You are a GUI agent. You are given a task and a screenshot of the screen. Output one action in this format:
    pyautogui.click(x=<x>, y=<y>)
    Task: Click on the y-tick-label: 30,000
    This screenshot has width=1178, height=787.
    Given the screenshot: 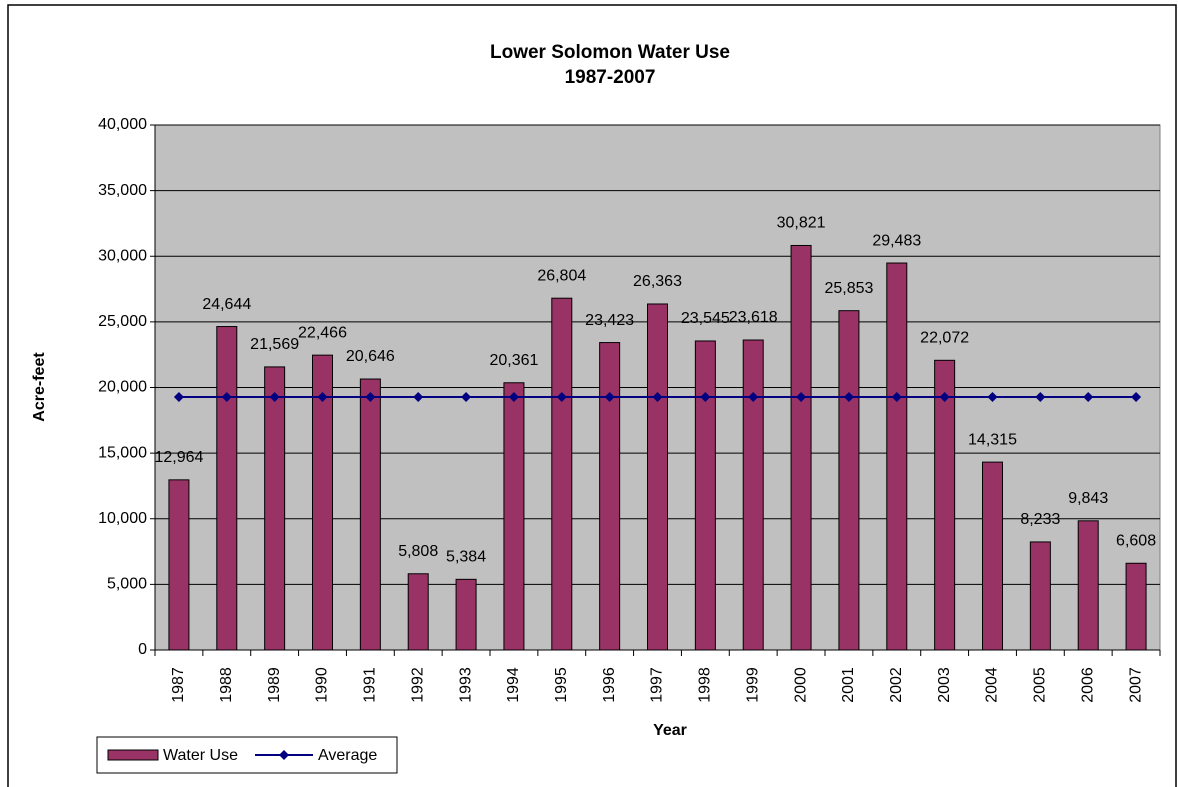 What is the action you would take?
    pyautogui.click(x=122, y=255)
    